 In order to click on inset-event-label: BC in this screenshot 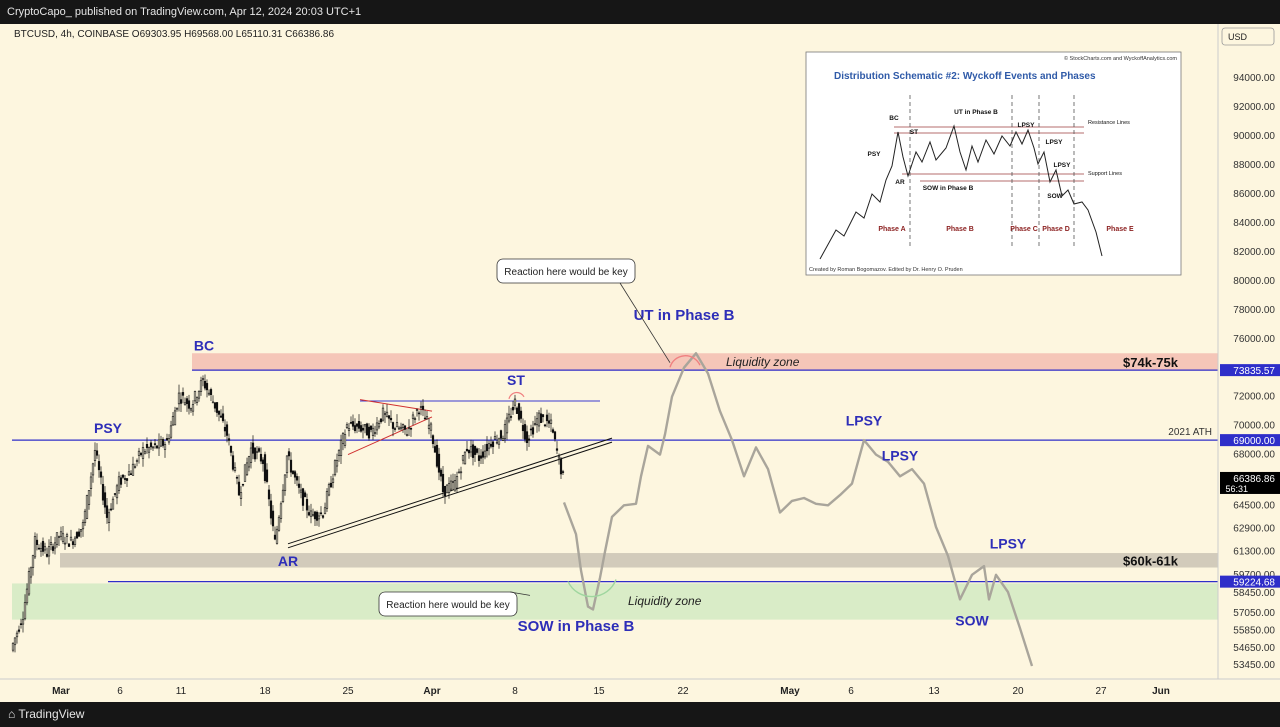, I will do `click(894, 118)`.